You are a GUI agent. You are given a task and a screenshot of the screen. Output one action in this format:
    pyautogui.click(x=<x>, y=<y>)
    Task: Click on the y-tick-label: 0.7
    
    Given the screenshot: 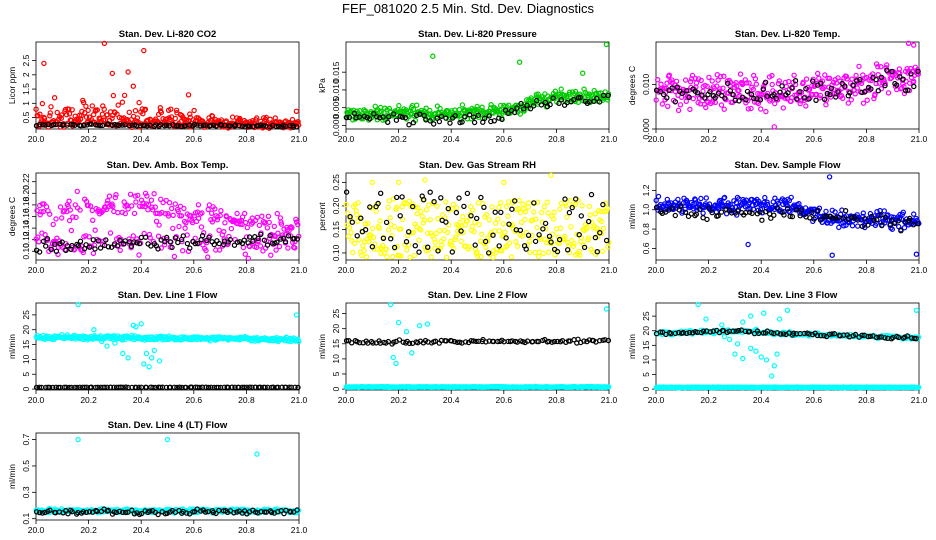 What is the action you would take?
    pyautogui.click(x=26, y=439)
    